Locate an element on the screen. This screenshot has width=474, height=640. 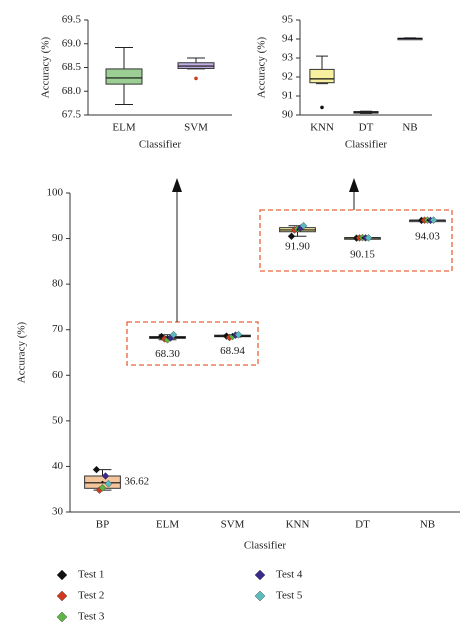
legend-label: Test 2 is located at coordinates (91, 596).